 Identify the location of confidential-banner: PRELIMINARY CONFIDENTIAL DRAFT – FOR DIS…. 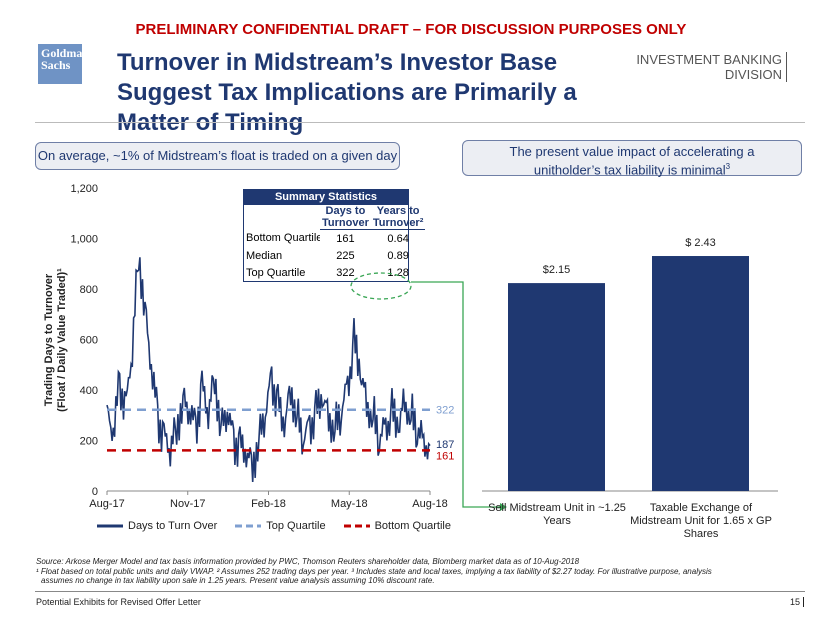
(411, 29).